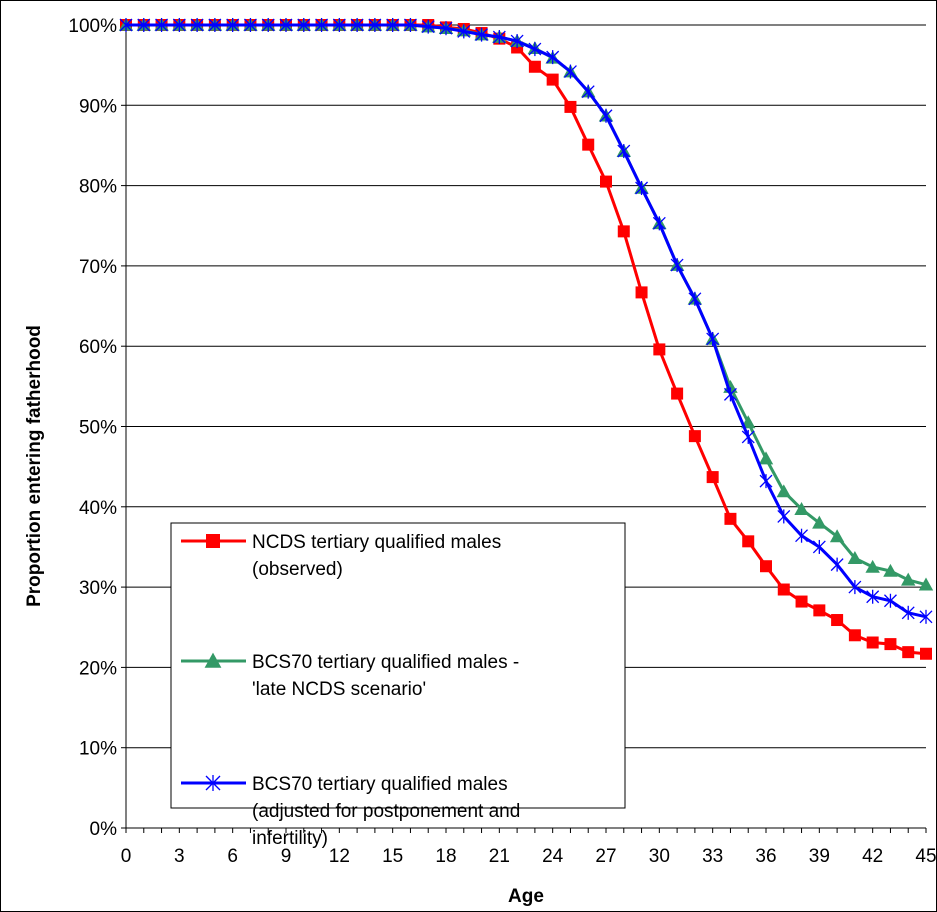 The image size is (937, 912). Describe the element at coordinates (526, 896) in the screenshot. I see `x-axis-title: Age` at that location.